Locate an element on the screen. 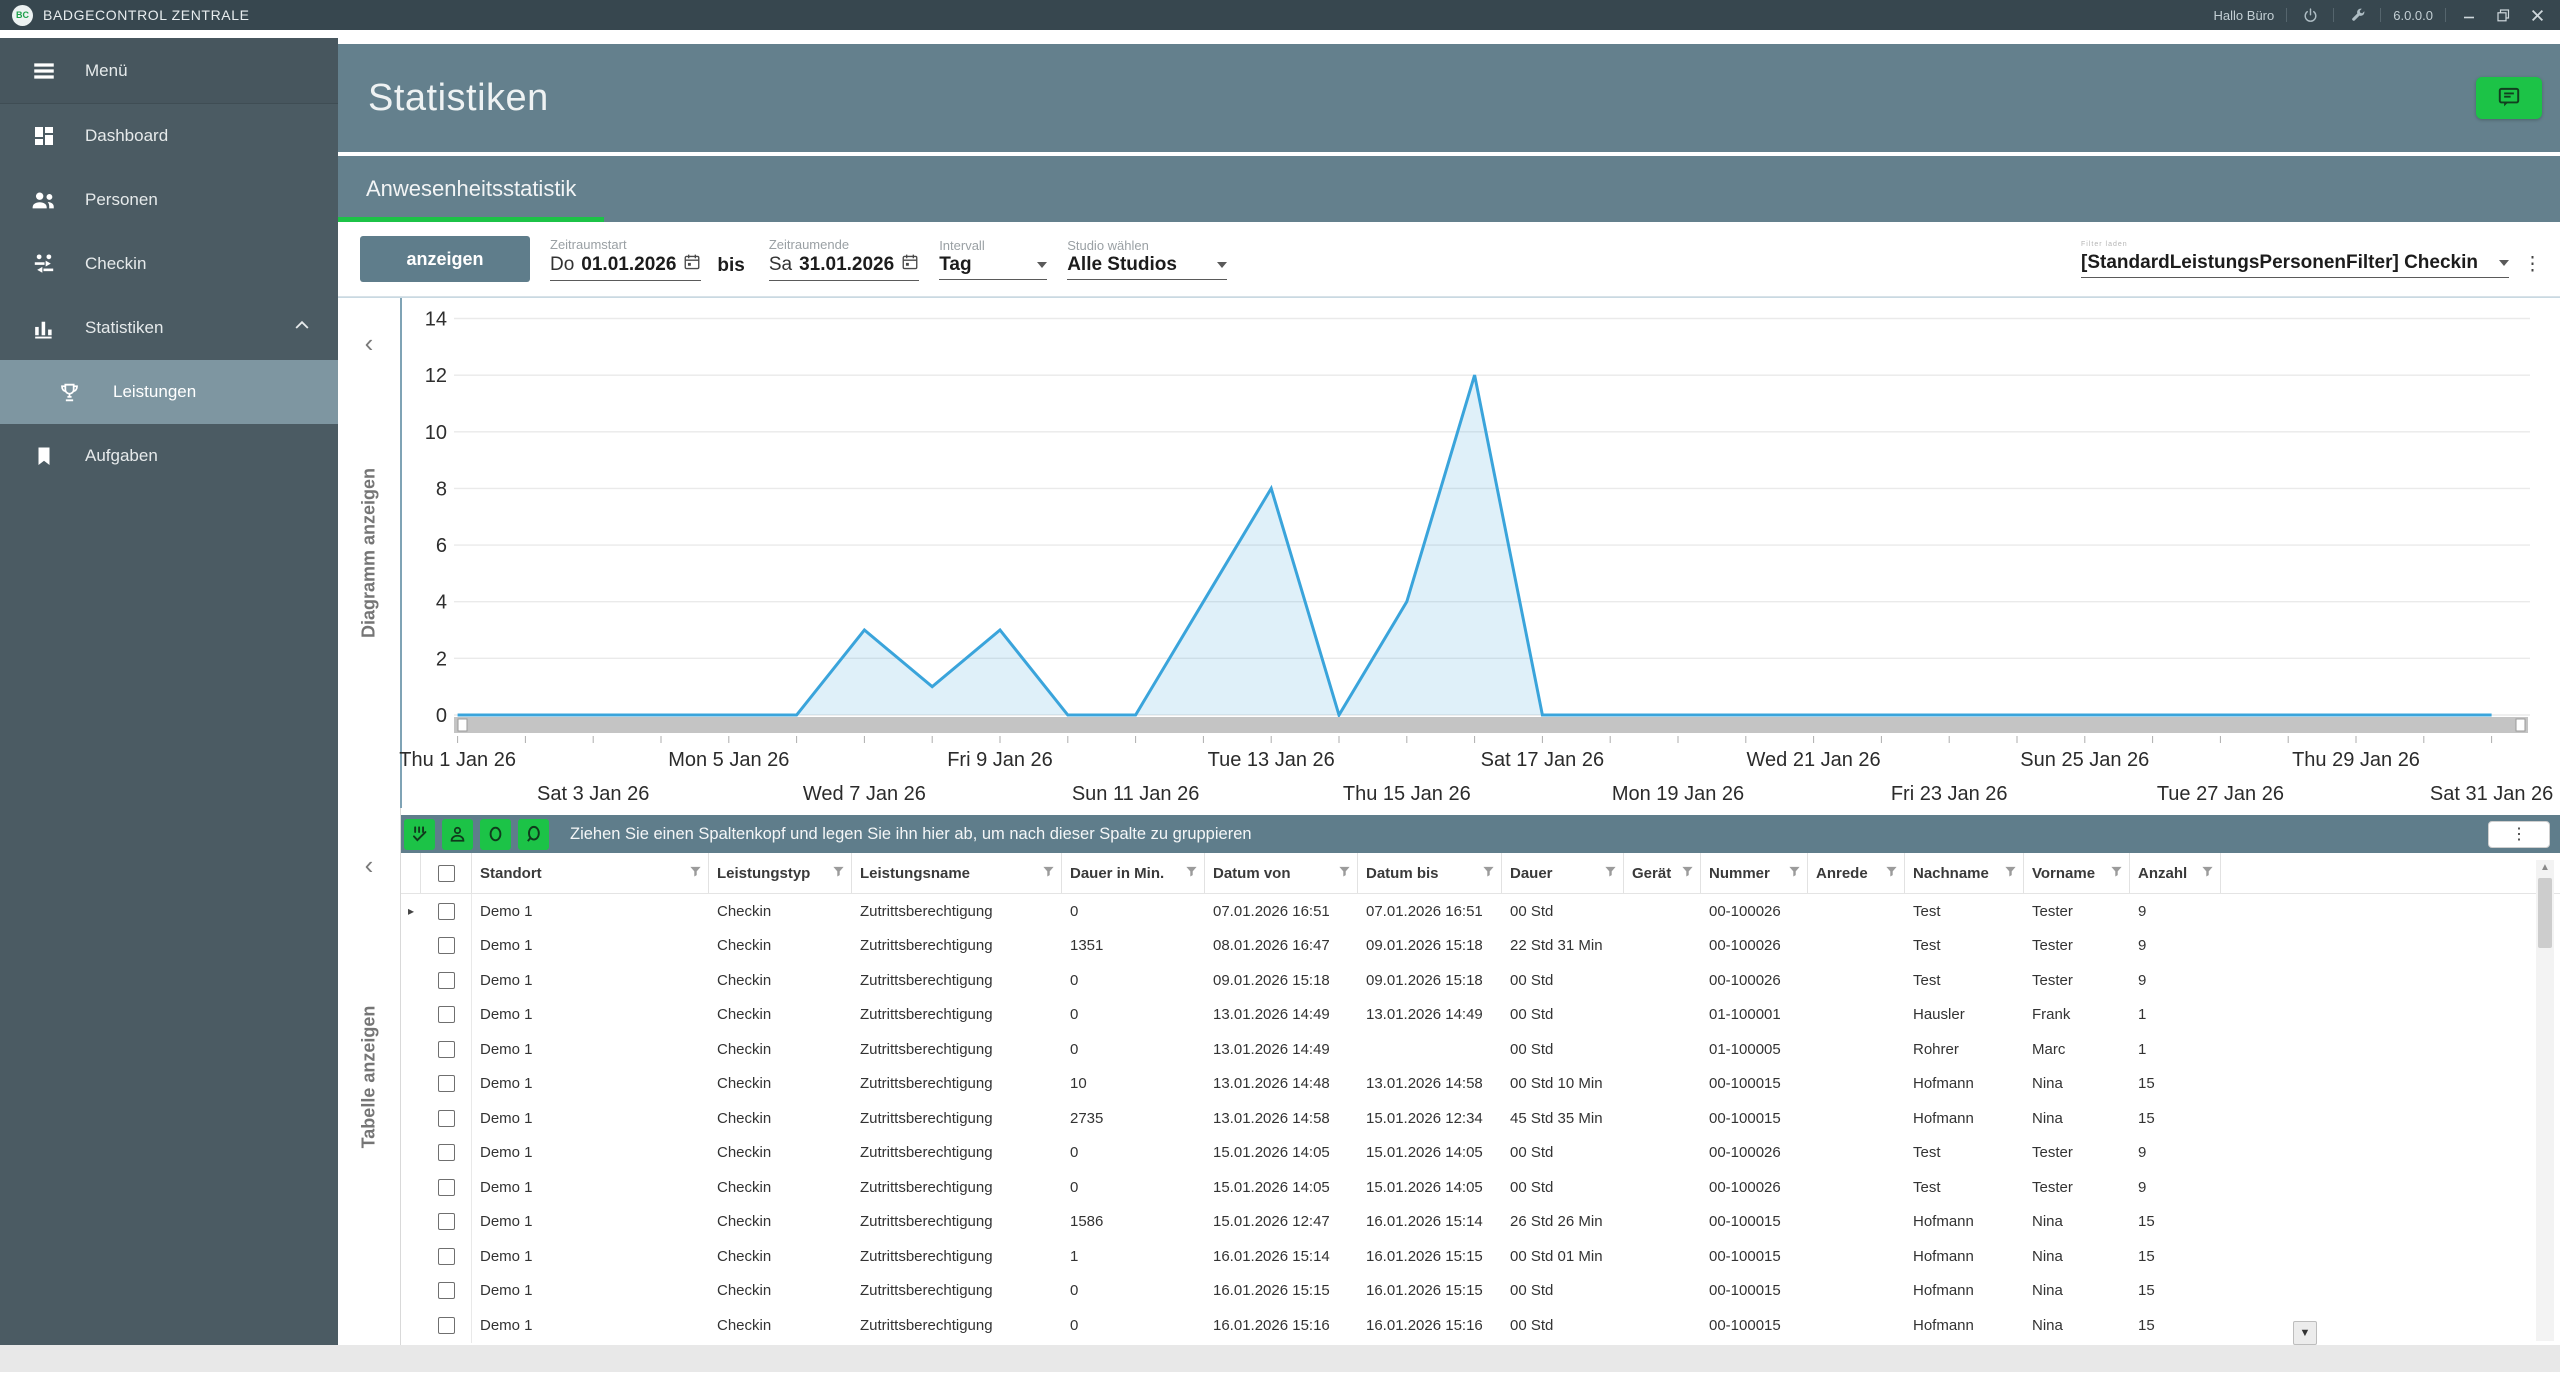  tab-anwesenheitsstatistik: Anwesenheitsstatistik is located at coordinates (471, 189).